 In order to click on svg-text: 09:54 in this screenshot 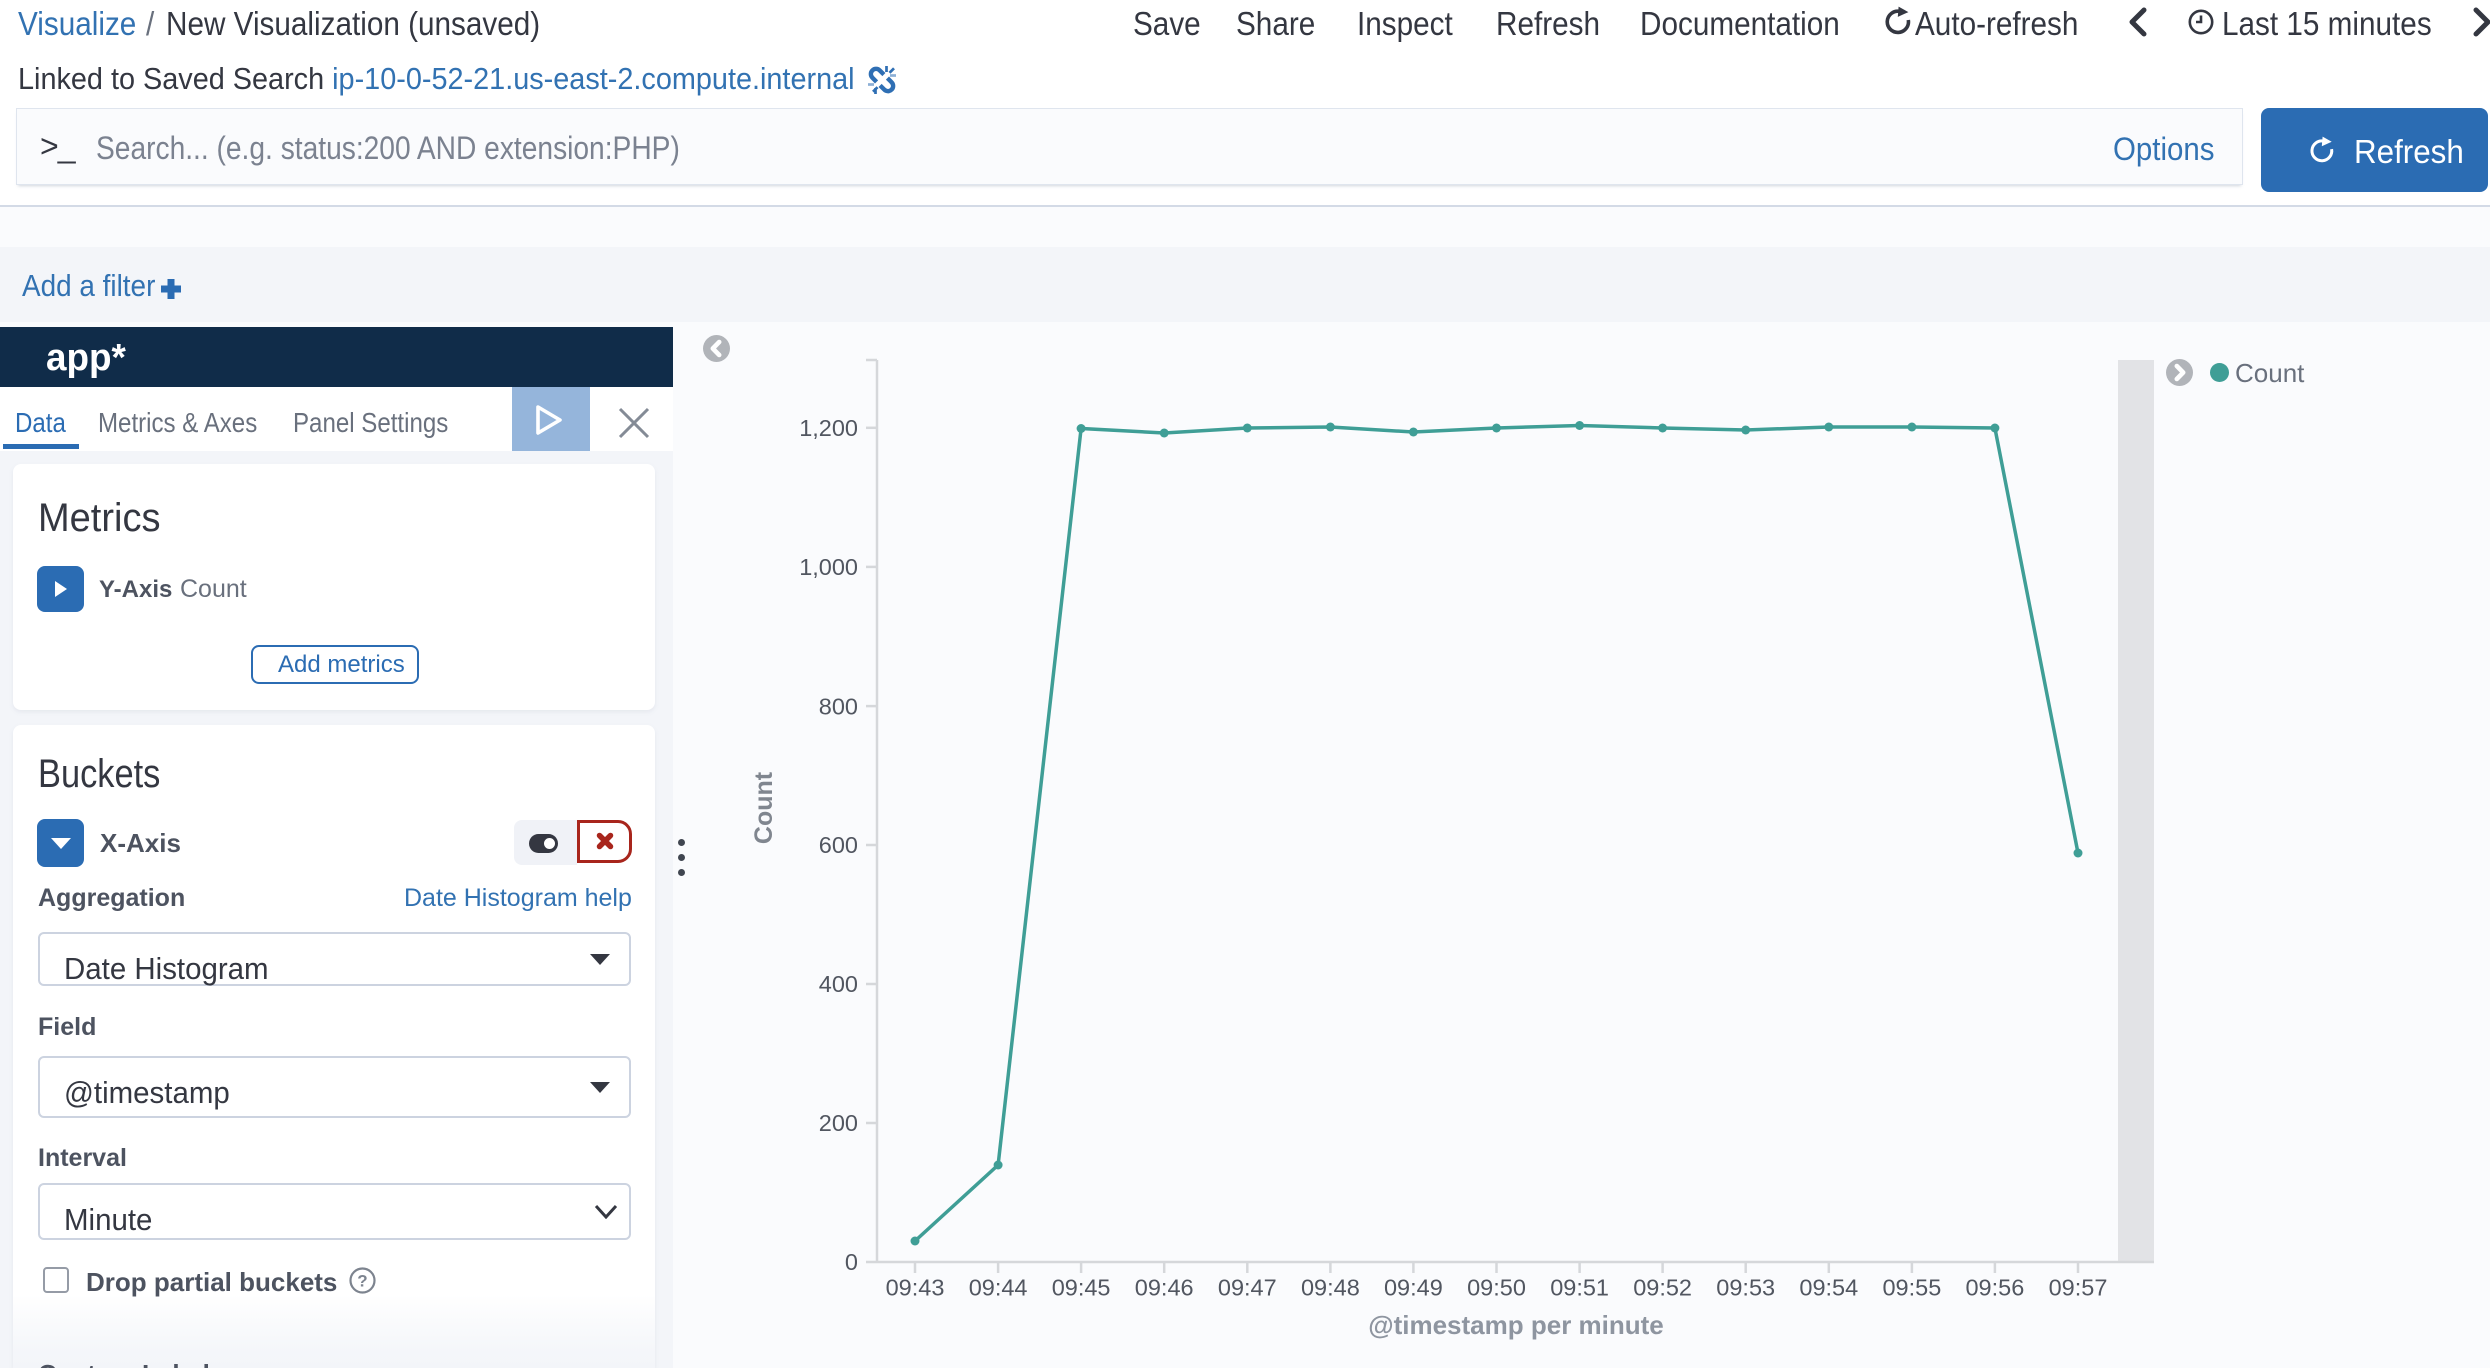, I will do `click(1828, 1287)`.